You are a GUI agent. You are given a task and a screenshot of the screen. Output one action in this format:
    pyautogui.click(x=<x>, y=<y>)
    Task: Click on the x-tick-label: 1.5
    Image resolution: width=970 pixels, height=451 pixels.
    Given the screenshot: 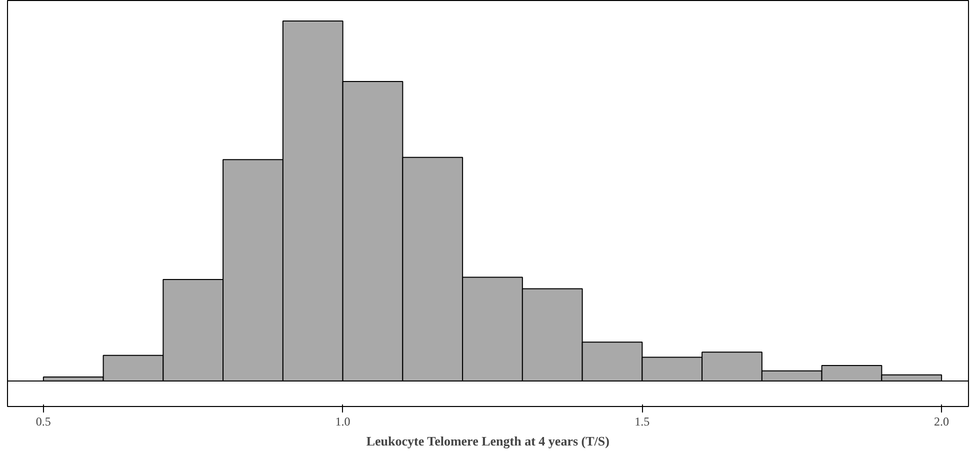 What is the action you would take?
    pyautogui.click(x=642, y=421)
    